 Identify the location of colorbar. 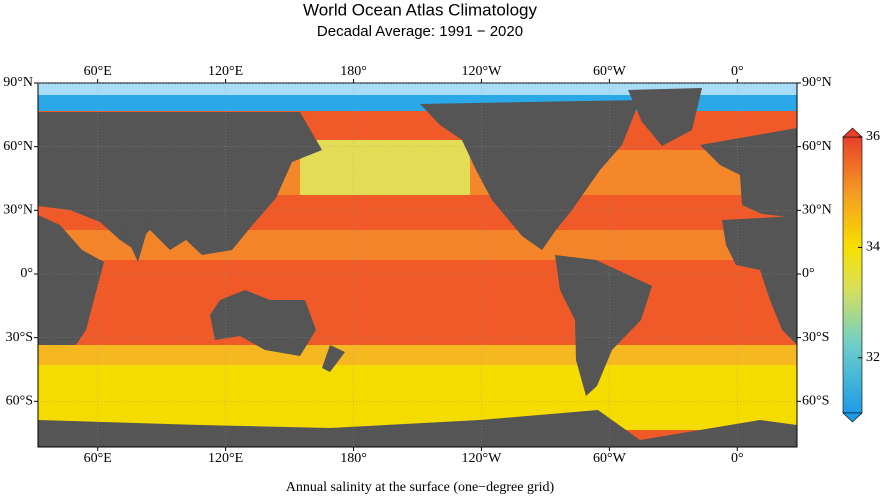
(852, 275).